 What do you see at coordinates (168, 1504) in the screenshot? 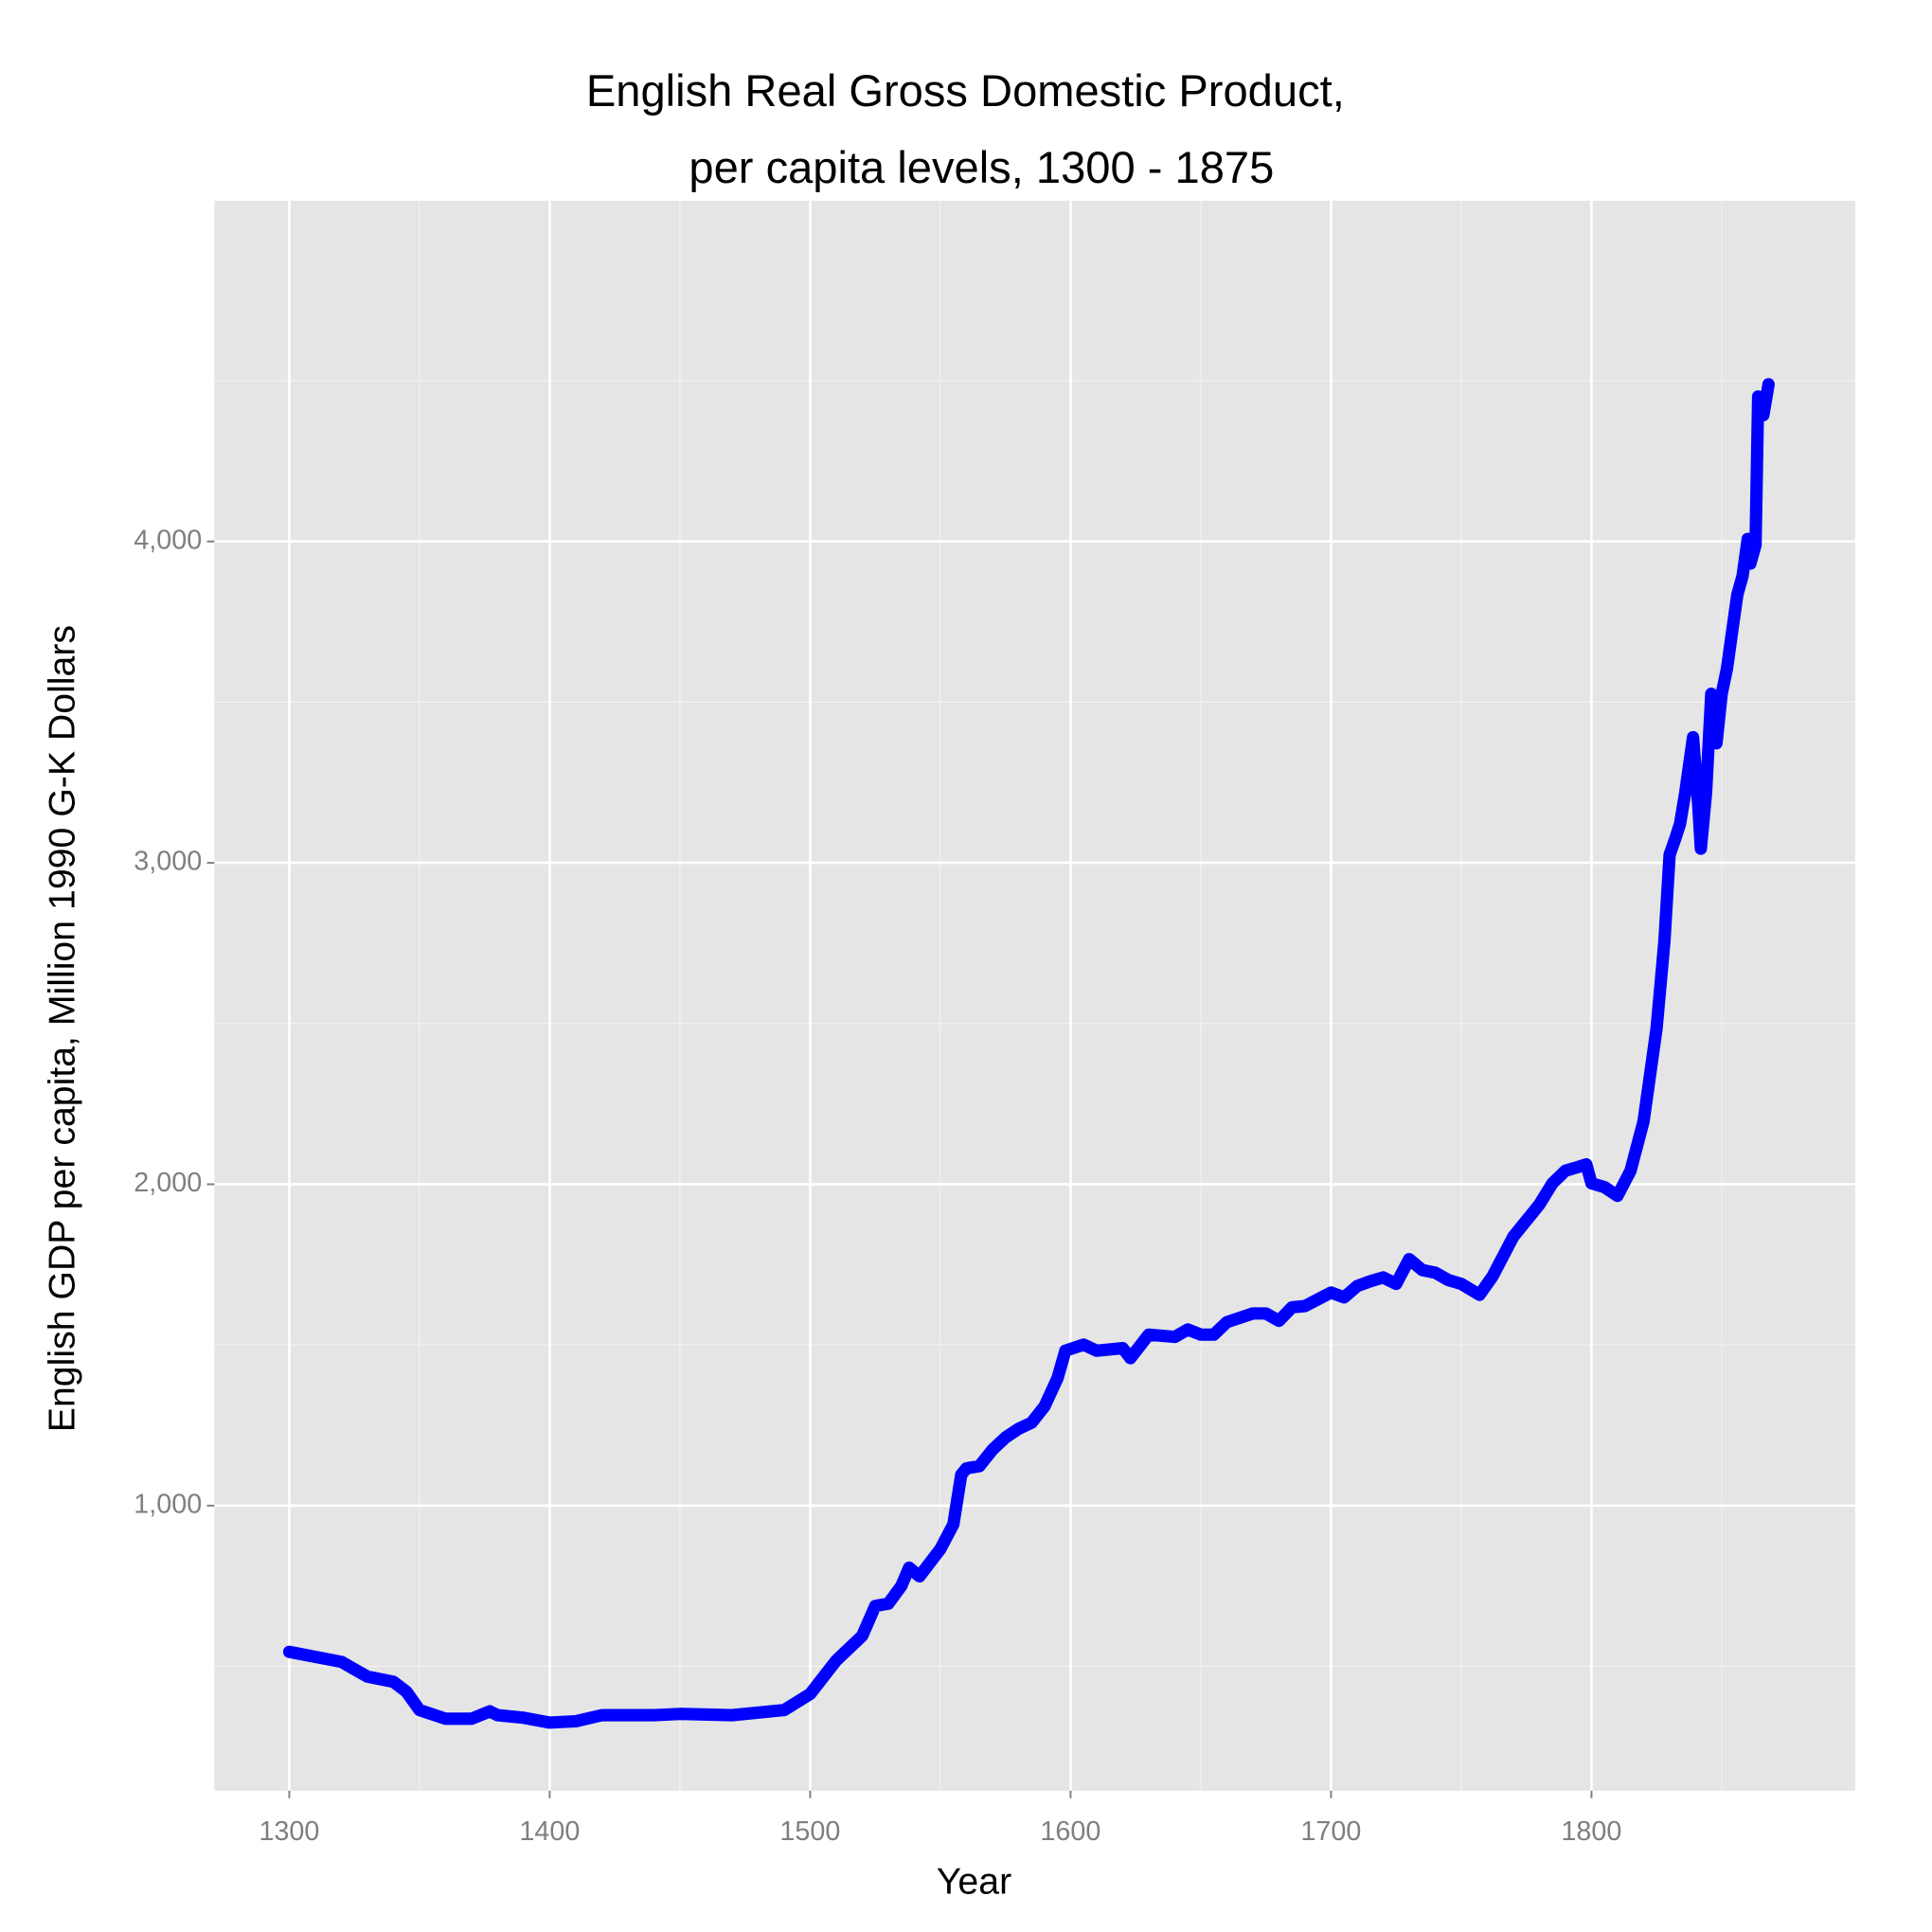
I see `y-tick-label: 1,000` at bounding box center [168, 1504].